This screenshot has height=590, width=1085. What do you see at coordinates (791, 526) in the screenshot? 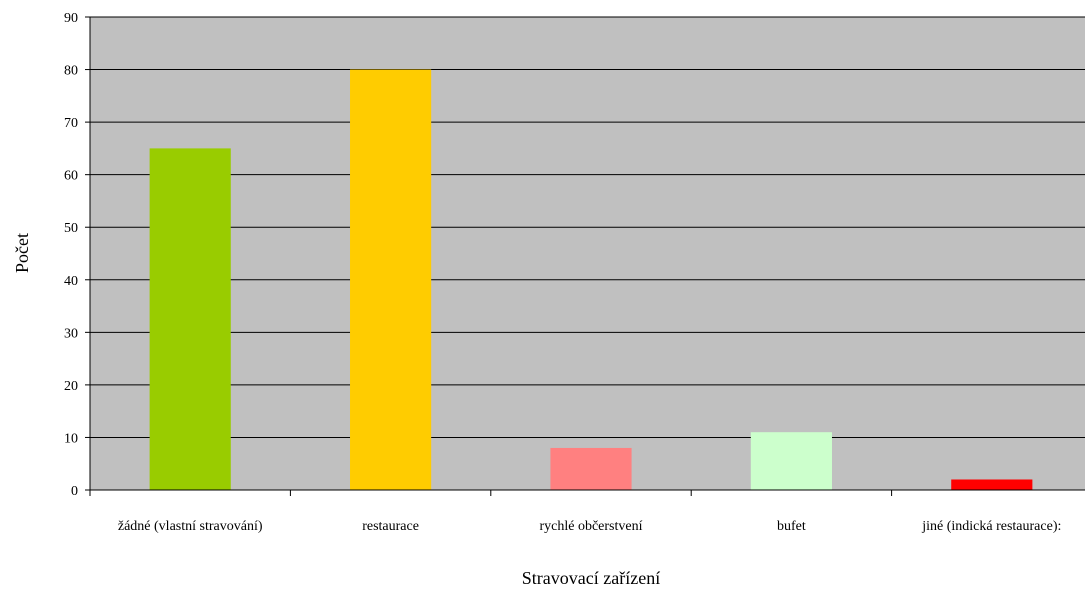
I see `x-tick-label: bufet` at bounding box center [791, 526].